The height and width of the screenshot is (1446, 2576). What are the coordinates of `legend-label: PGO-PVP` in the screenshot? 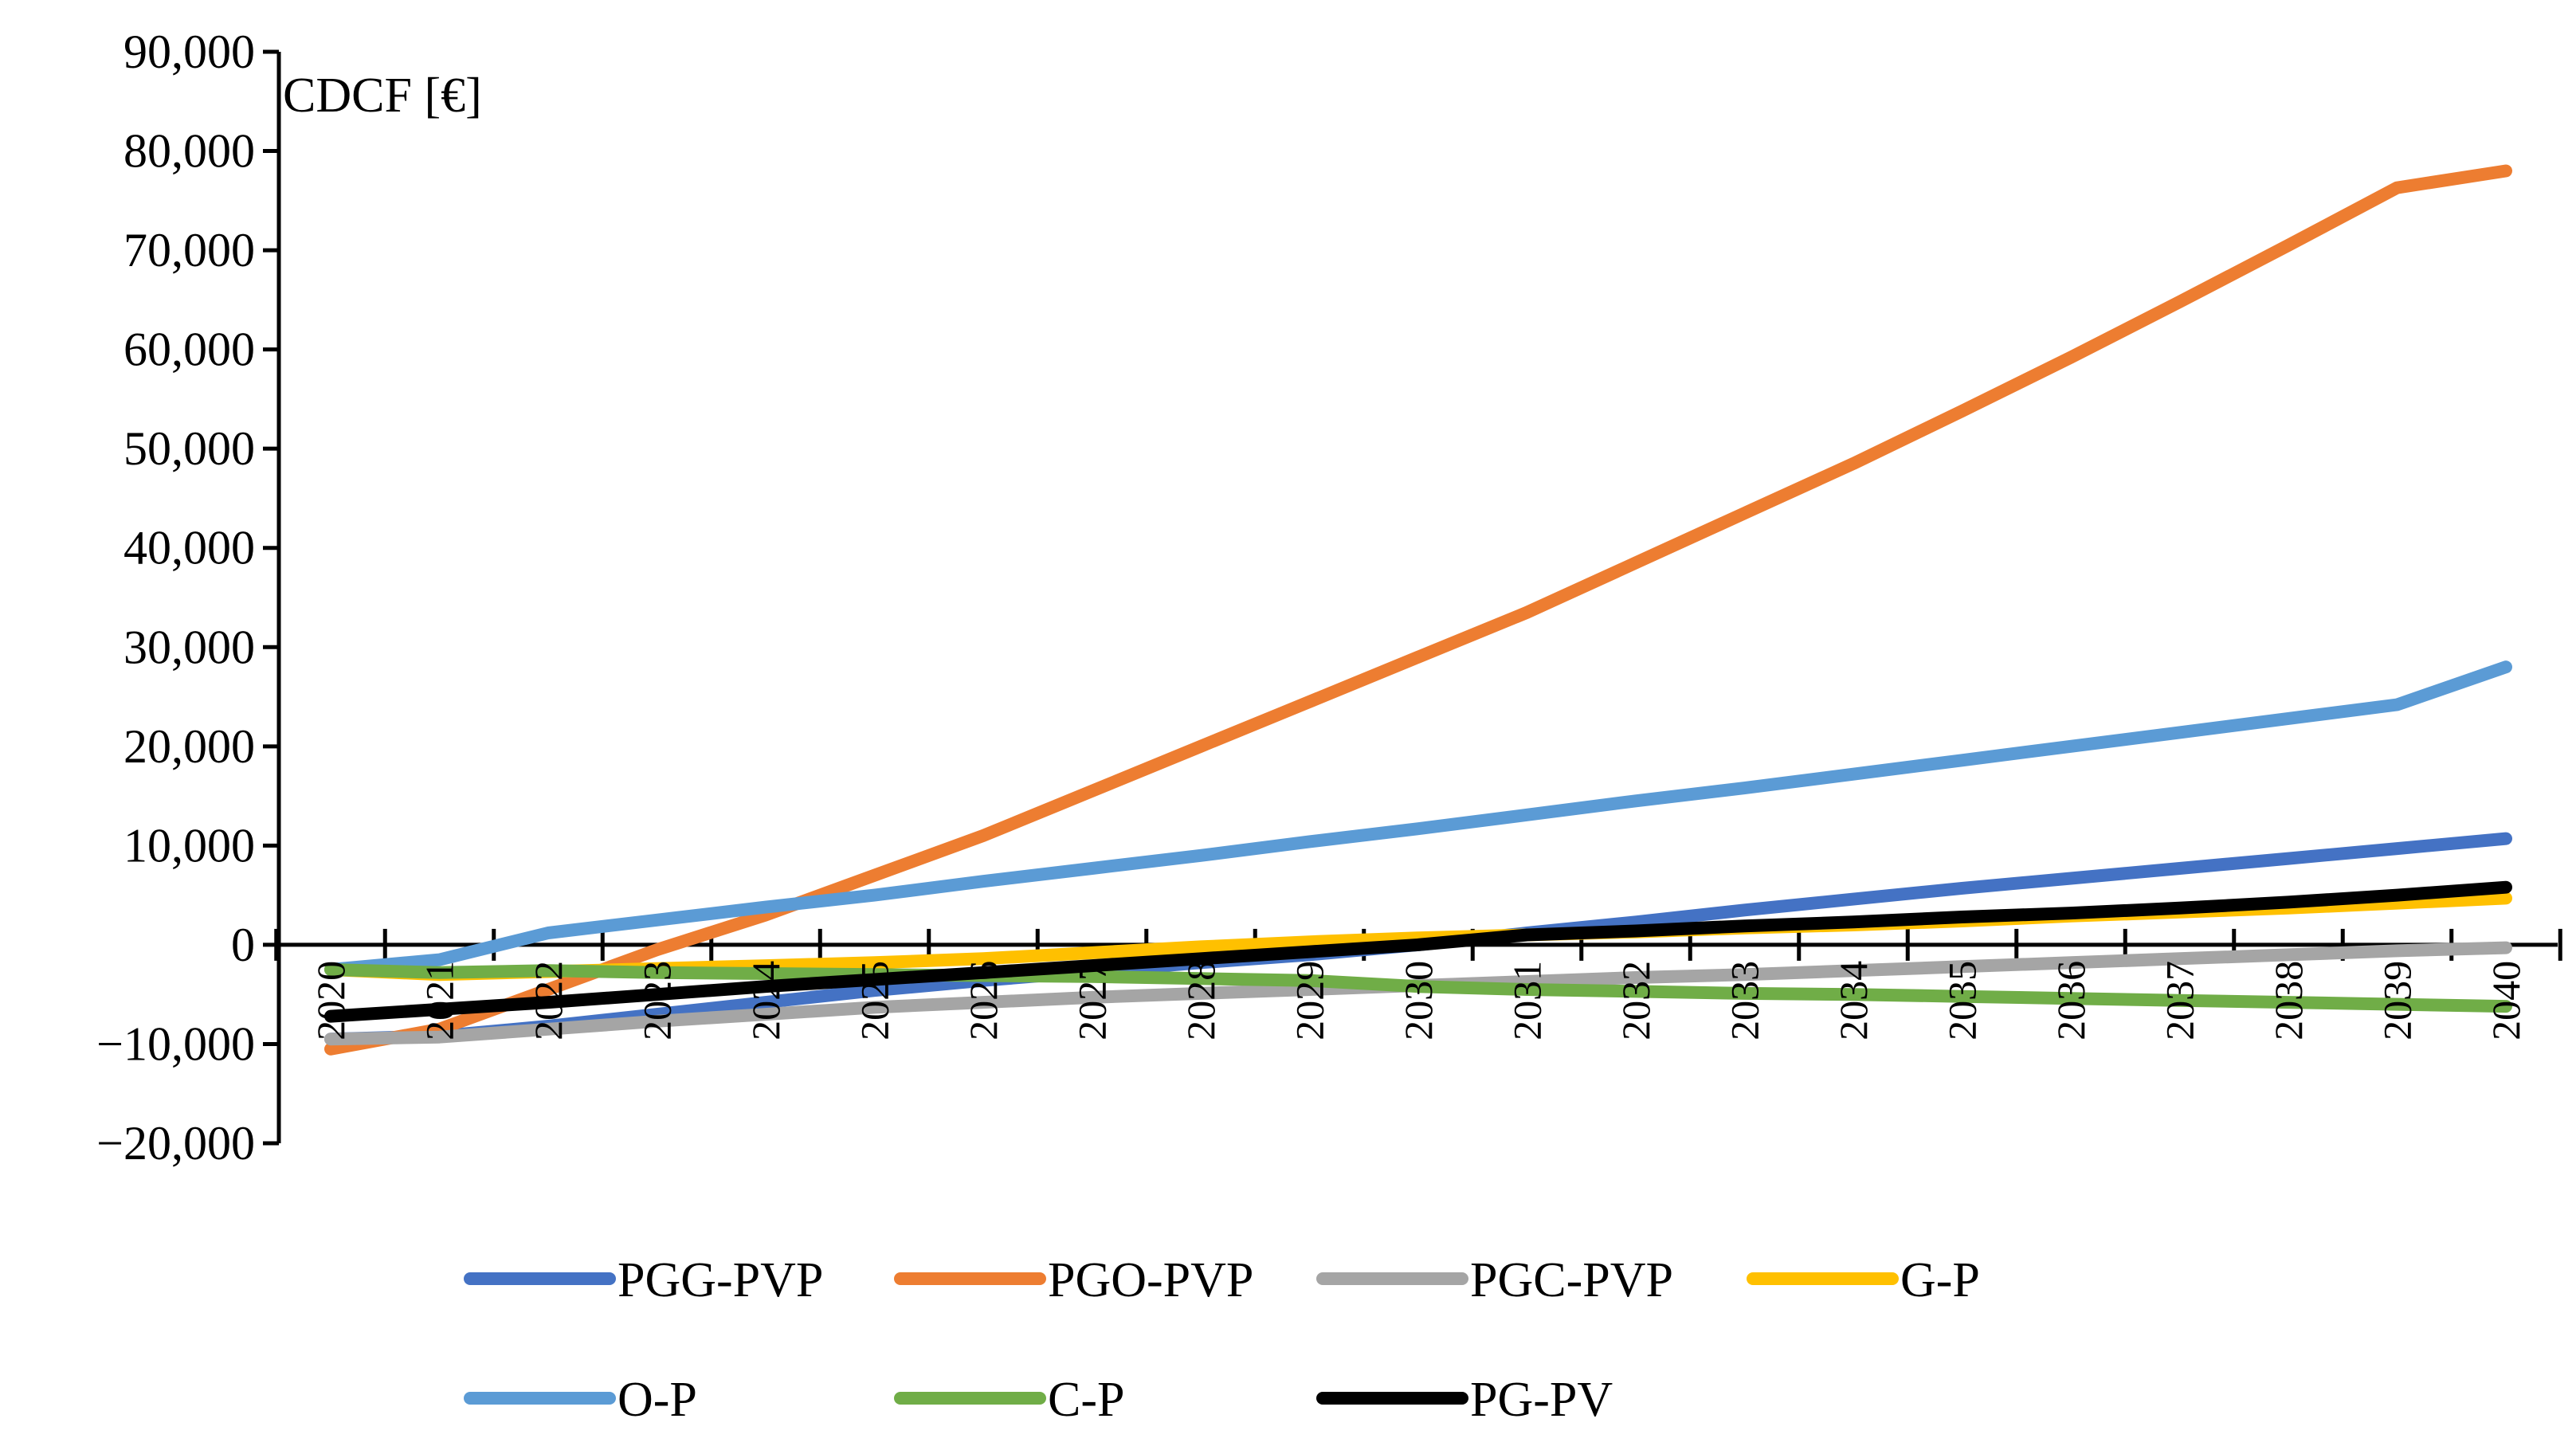 It's located at (1150, 1280).